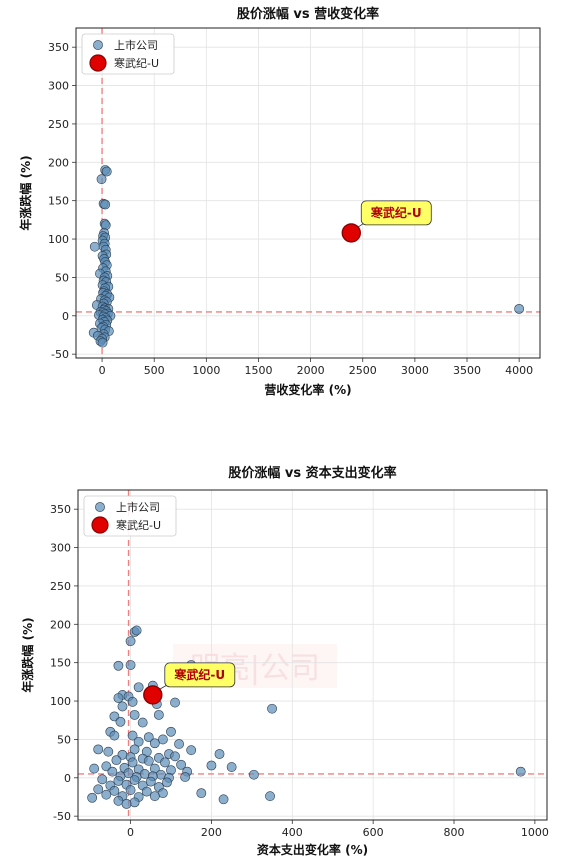 This screenshot has width=577, height=863. Describe the element at coordinates (454, 832) in the screenshot. I see `x-tick-label: 800` at that location.